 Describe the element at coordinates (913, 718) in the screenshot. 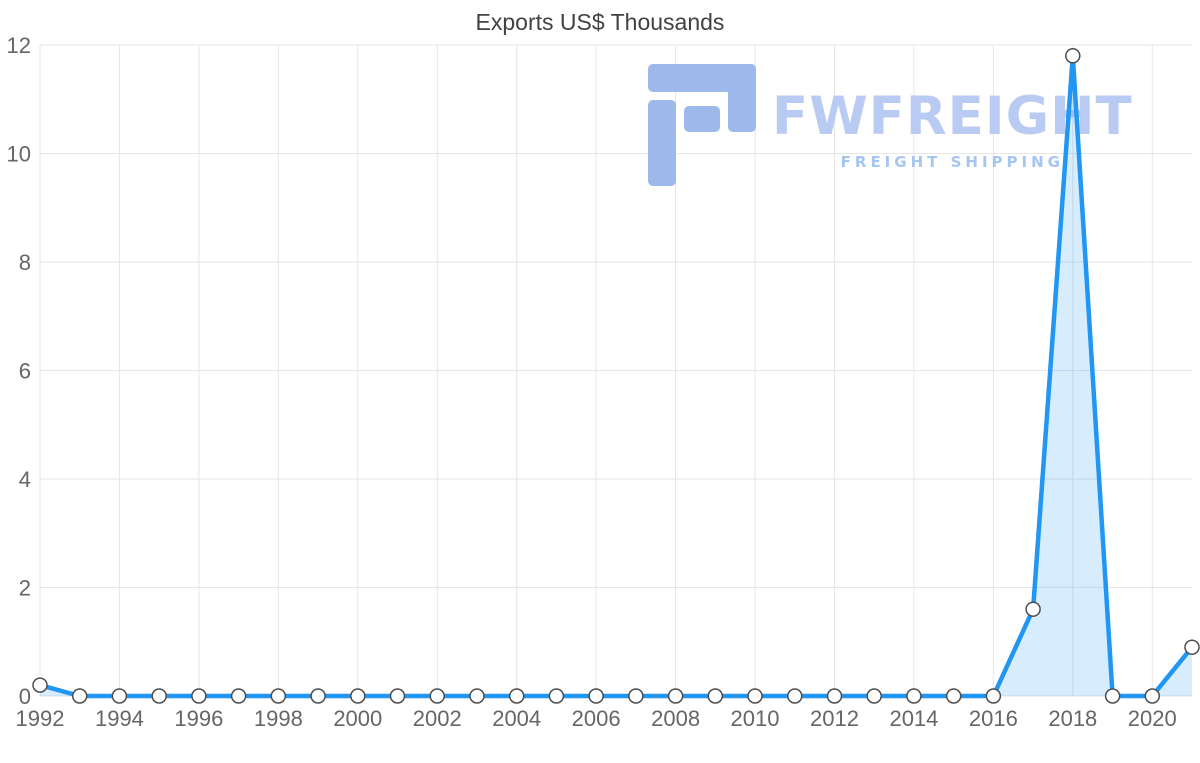

I see `x-tick-label: 2014` at that location.